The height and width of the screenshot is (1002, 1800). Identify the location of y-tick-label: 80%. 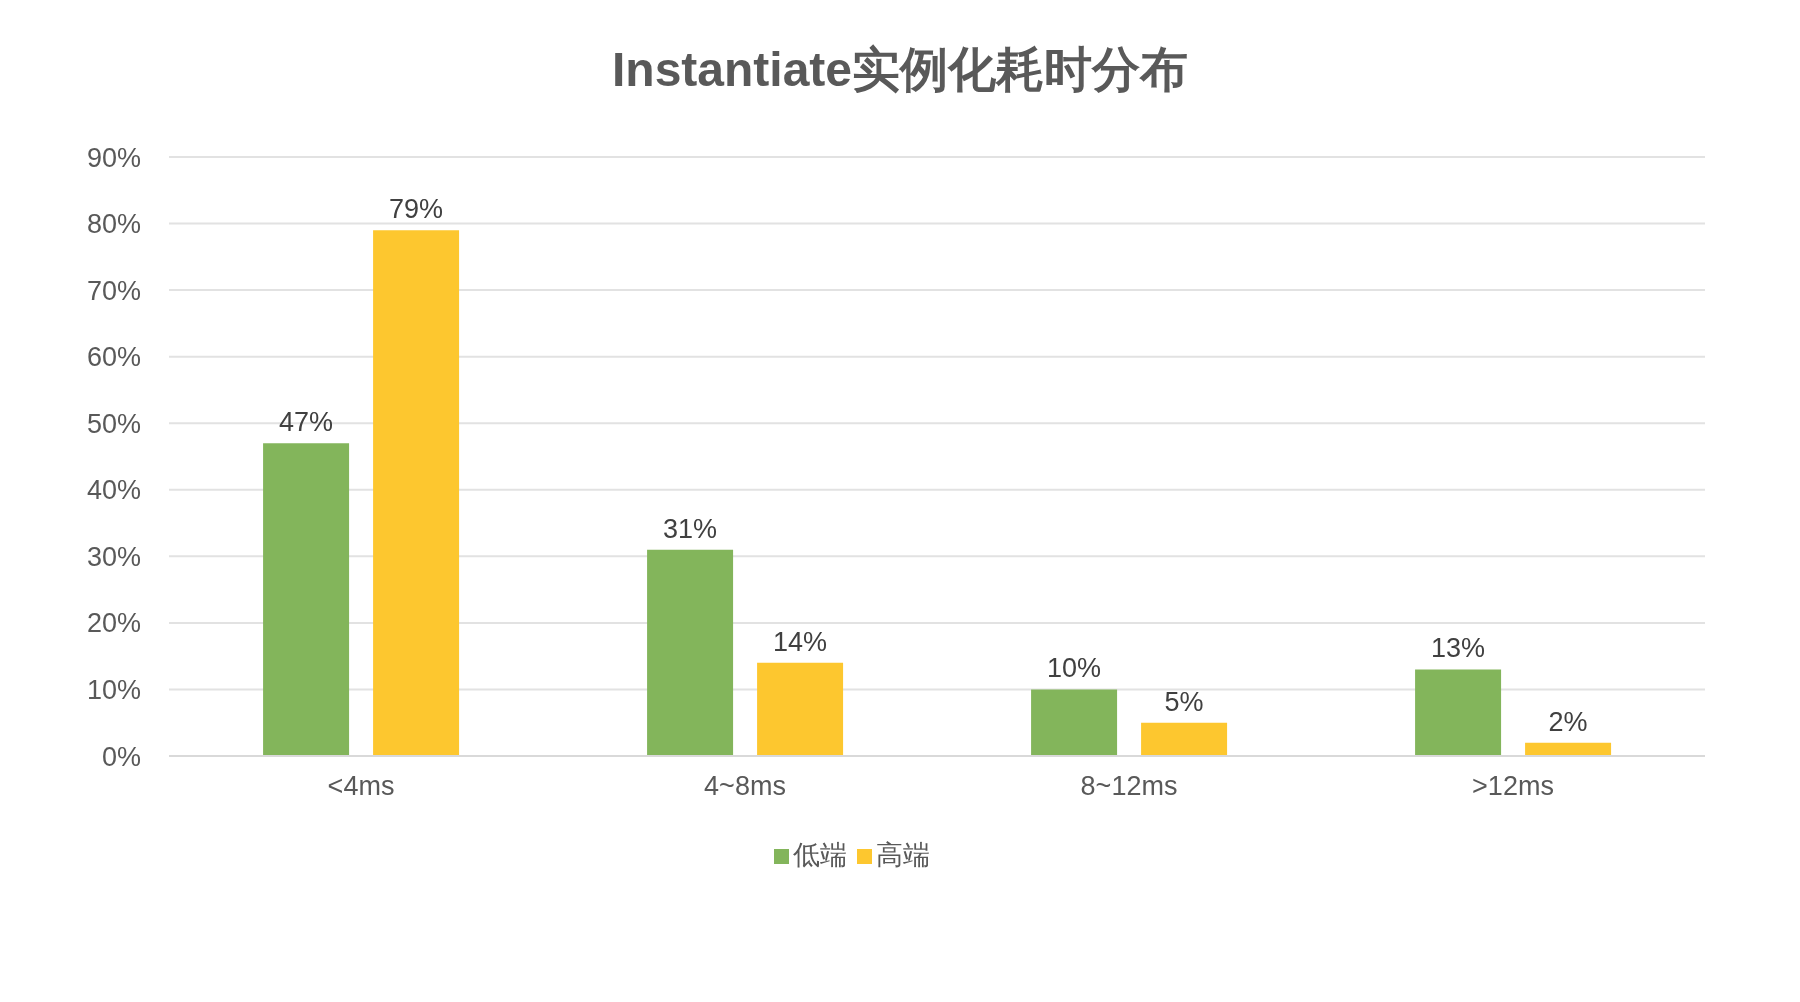
(113, 224).